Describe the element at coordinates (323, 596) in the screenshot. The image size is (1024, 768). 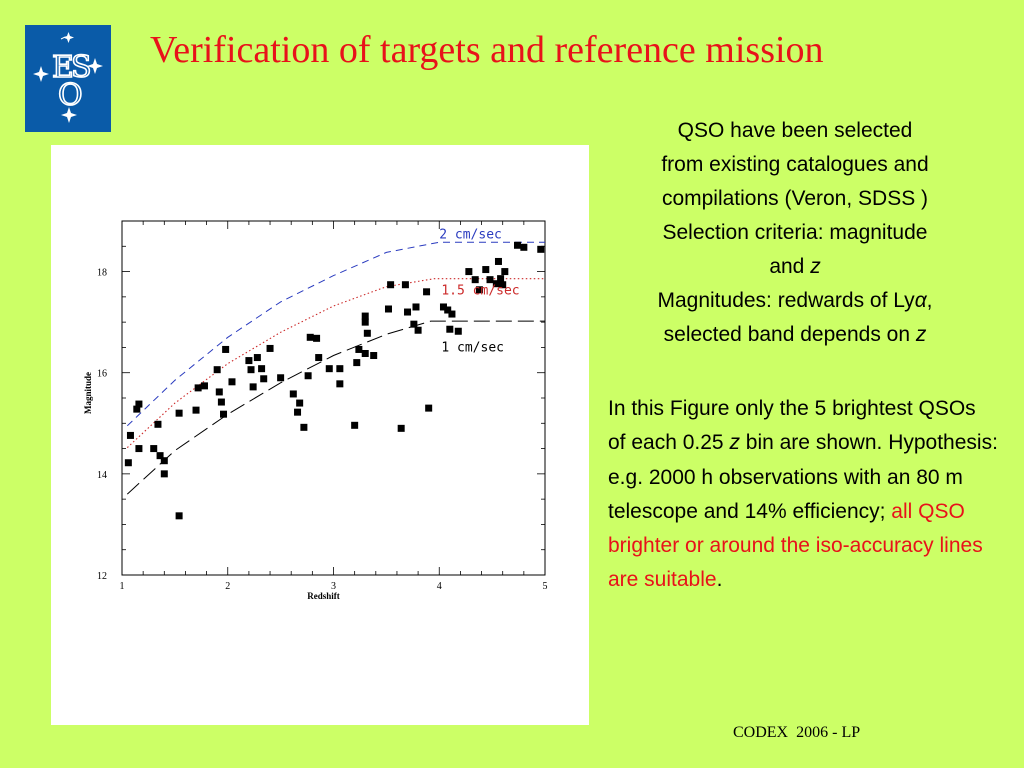
I see `x-axis-label: Redshift` at that location.